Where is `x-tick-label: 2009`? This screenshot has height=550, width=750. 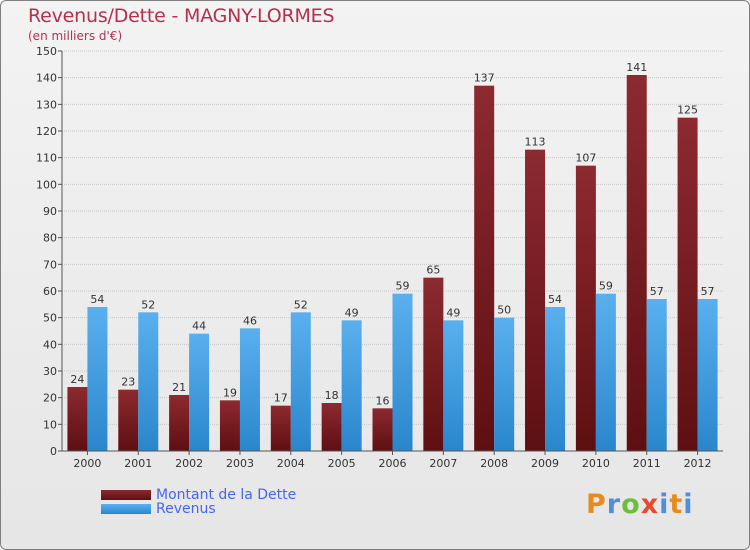
x-tick-label: 2009 is located at coordinates (545, 463).